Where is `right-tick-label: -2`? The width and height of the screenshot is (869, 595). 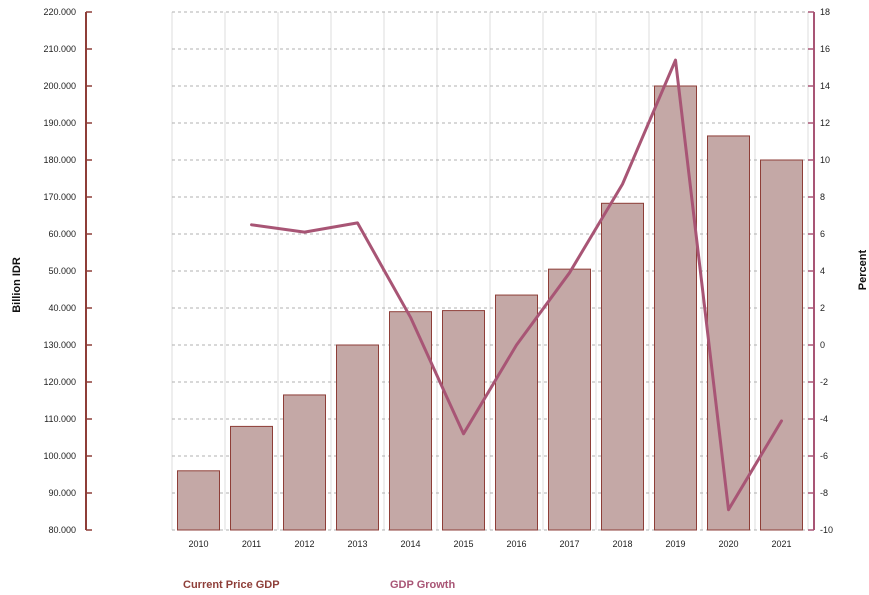
right-tick-label: -2 is located at coordinates (824, 382).